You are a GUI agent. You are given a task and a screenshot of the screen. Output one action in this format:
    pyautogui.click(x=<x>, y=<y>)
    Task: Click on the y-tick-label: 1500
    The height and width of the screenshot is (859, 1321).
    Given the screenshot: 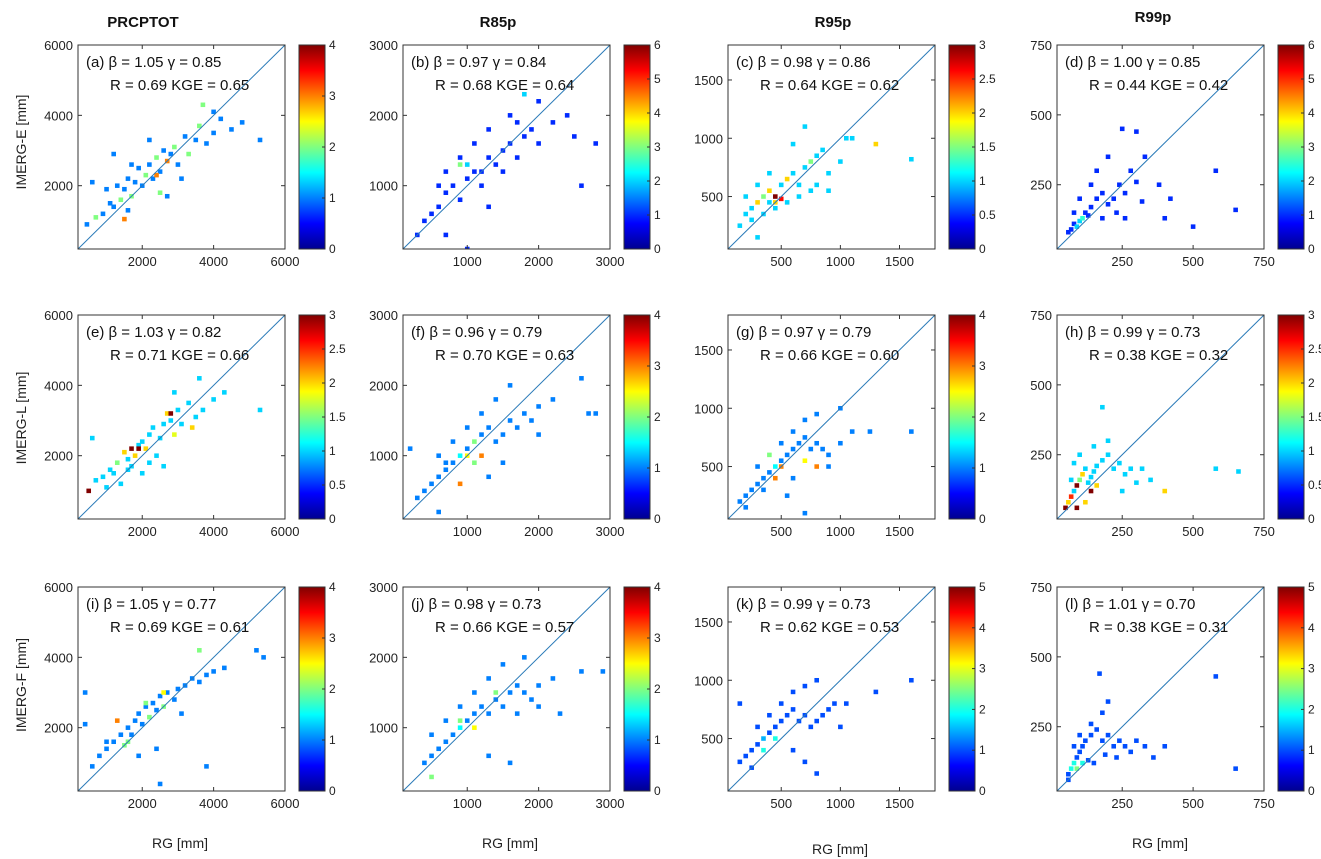 What is the action you would take?
    pyautogui.click(x=708, y=80)
    